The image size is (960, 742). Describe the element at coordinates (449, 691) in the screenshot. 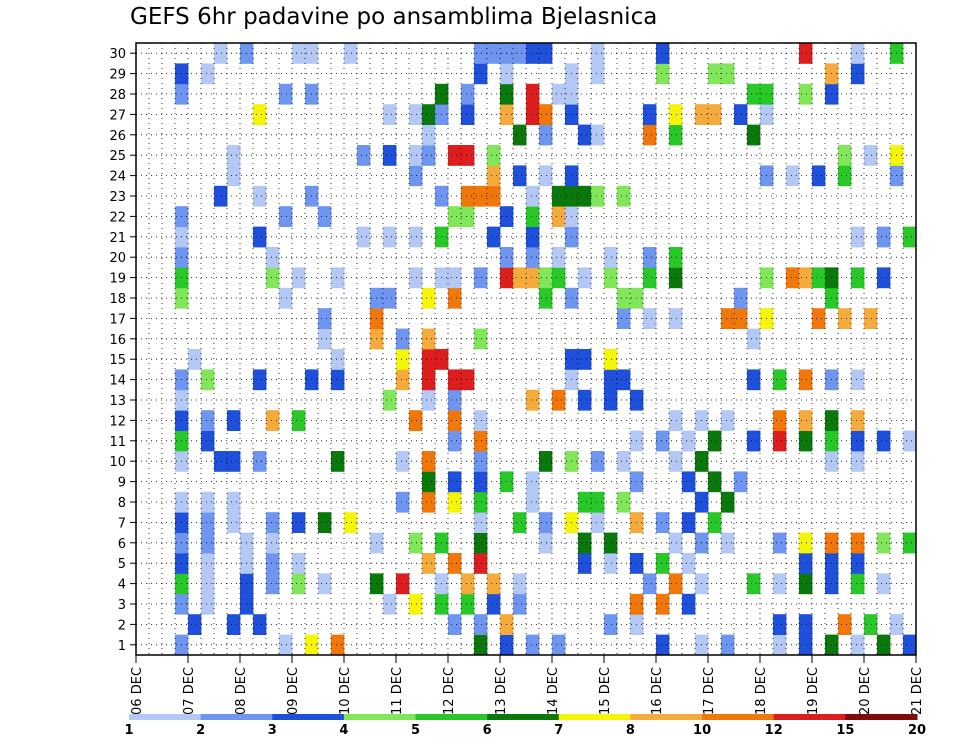

I see `x-tick-label: 12 DEC` at that location.